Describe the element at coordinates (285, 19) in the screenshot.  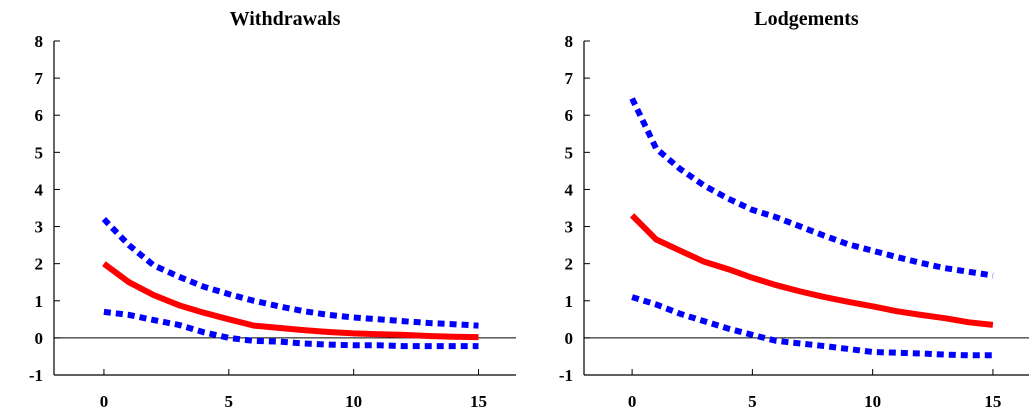
I see `chart-title: Withdrawals` at that location.